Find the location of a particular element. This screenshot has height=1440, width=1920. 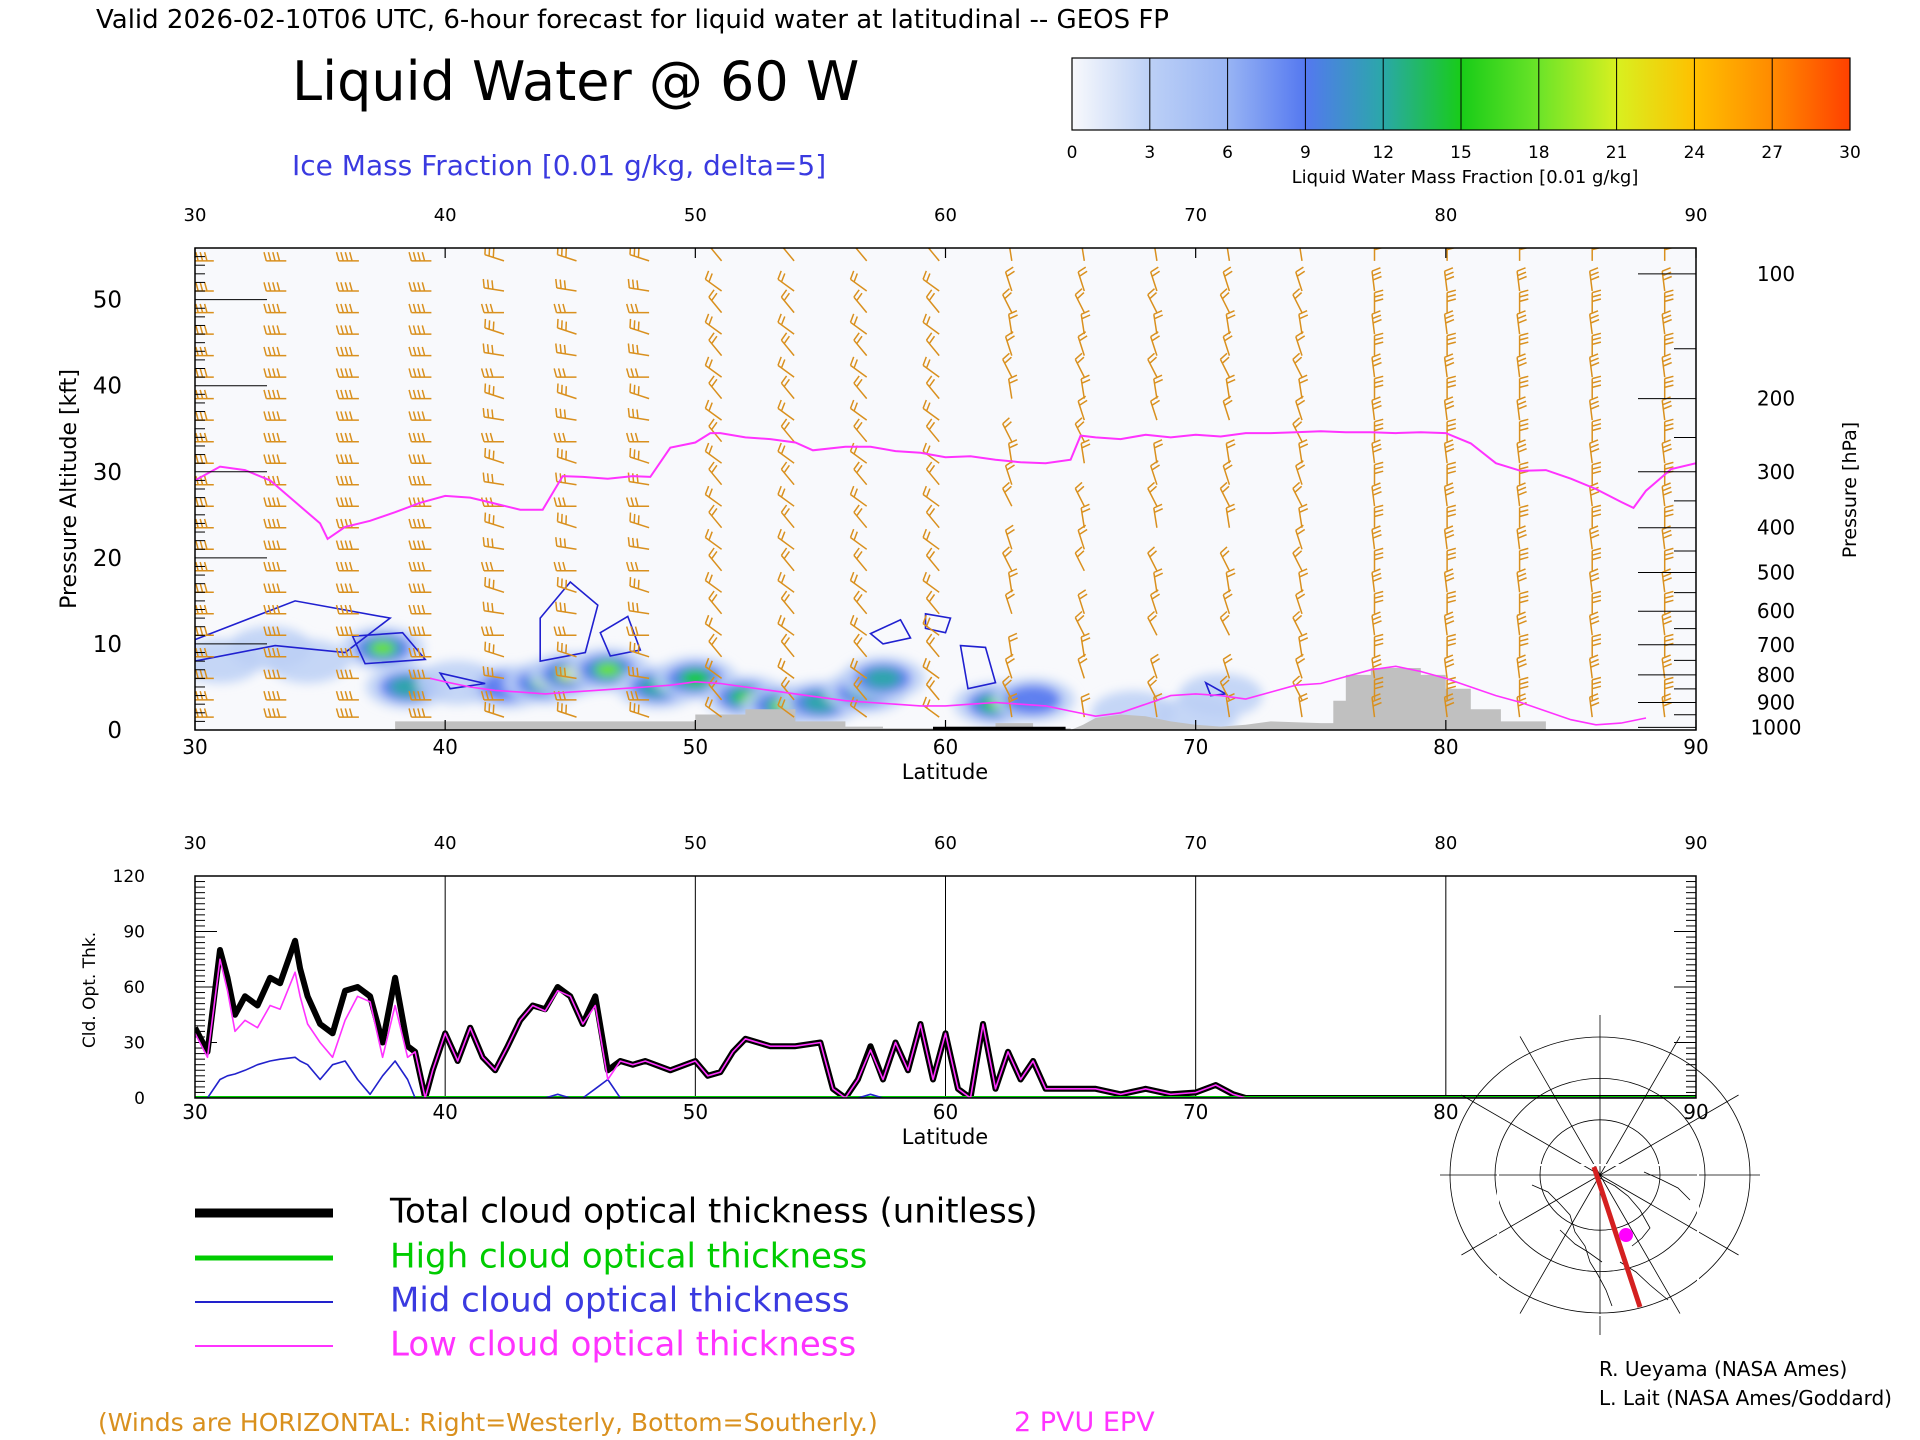

optical-thickness-xlabel: Latitude is located at coordinates (945, 1137).